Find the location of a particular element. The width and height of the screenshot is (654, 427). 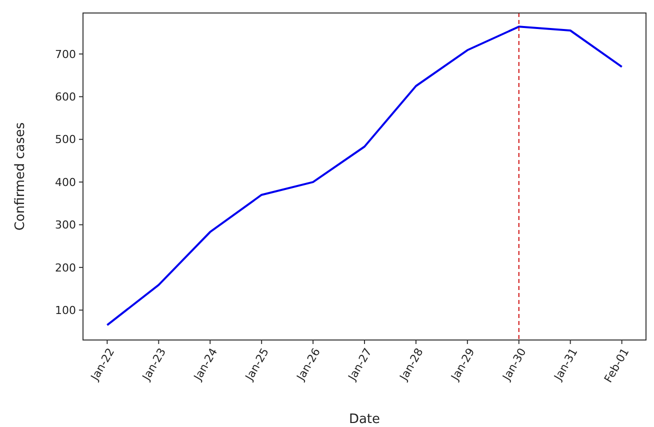

y-tick-label: 600 is located at coordinates (65, 97).